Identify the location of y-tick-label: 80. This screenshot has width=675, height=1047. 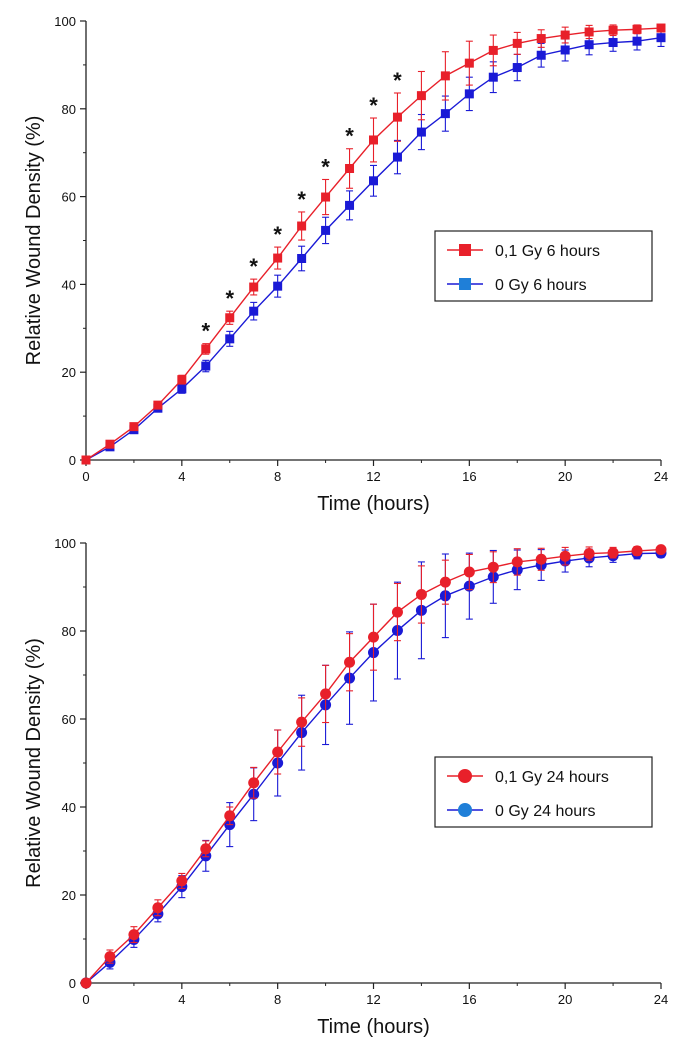
(69, 109).